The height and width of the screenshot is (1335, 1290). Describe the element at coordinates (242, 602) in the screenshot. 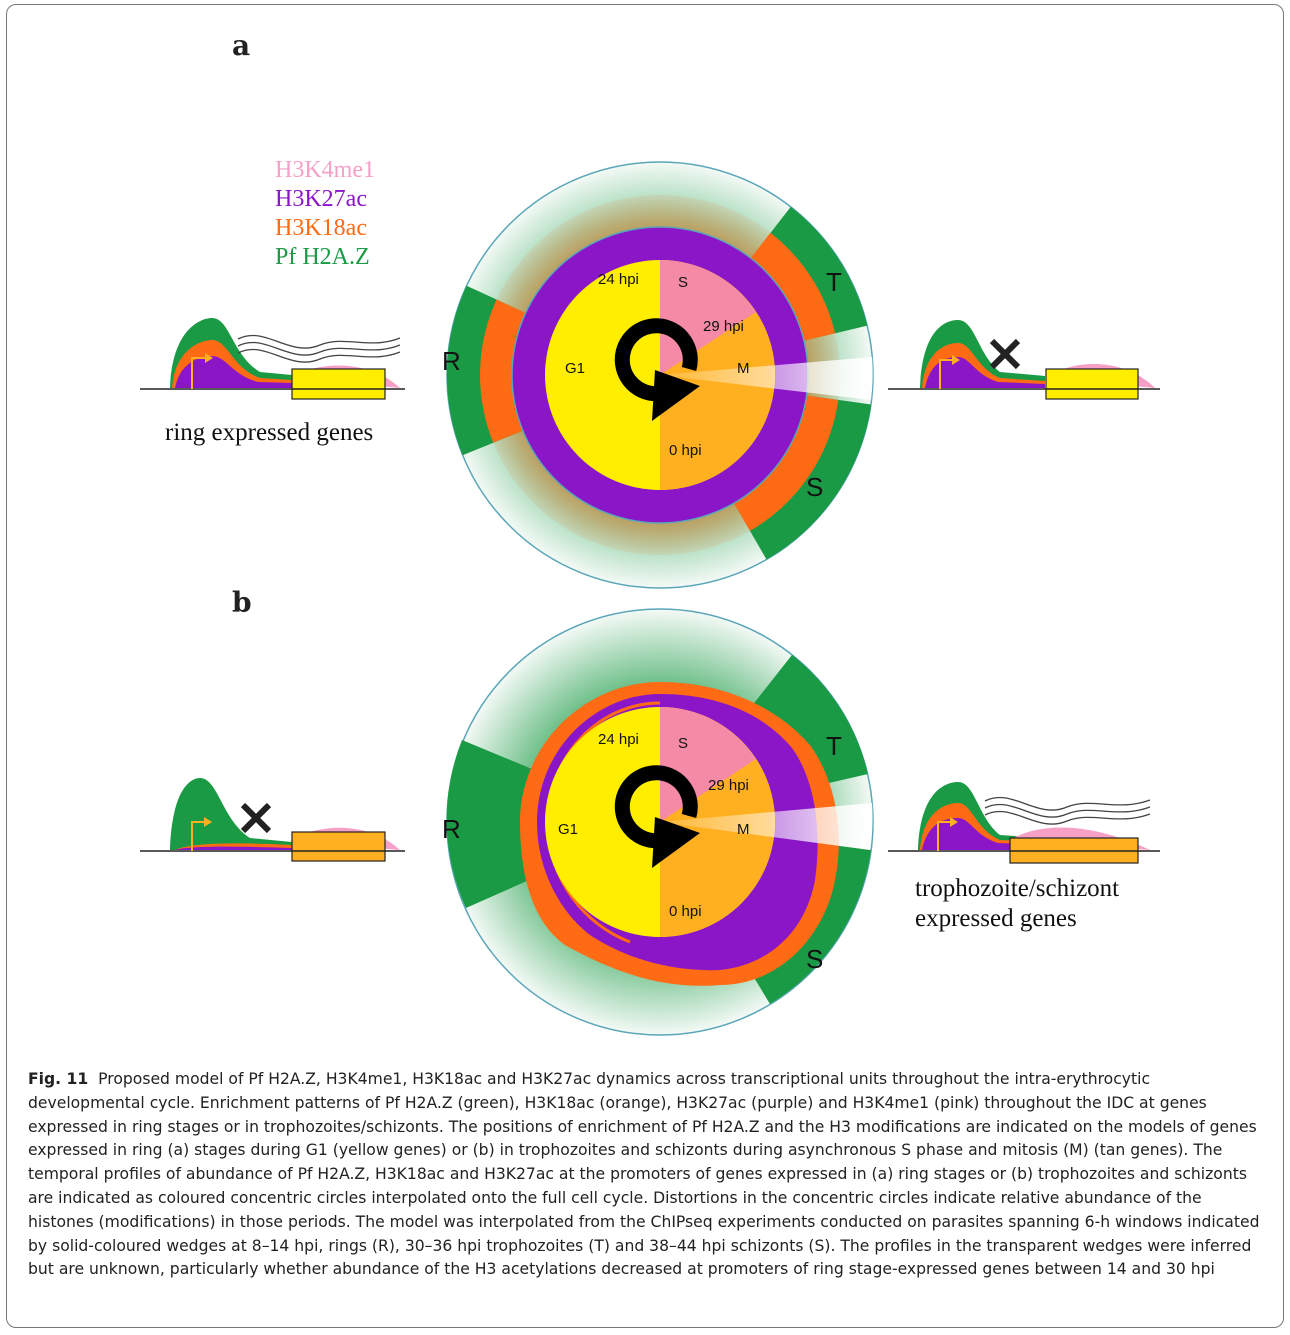

I see `panel-b-label: b` at that location.